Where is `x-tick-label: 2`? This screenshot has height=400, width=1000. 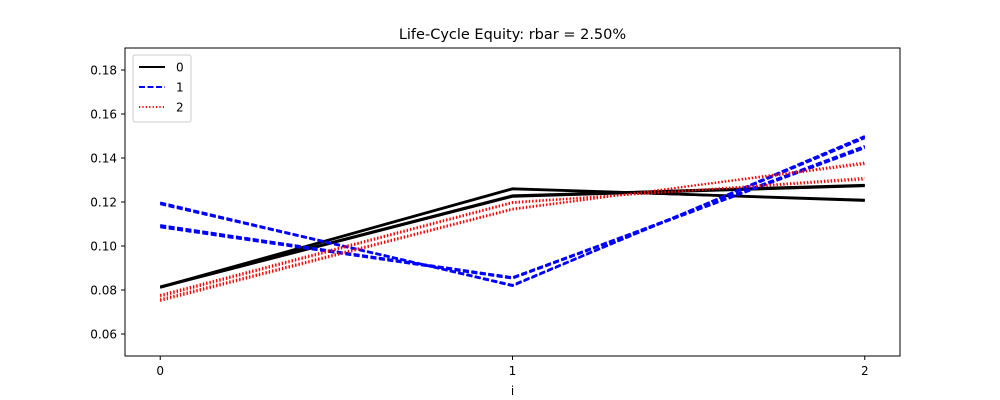 x-tick-label: 2 is located at coordinates (865, 371).